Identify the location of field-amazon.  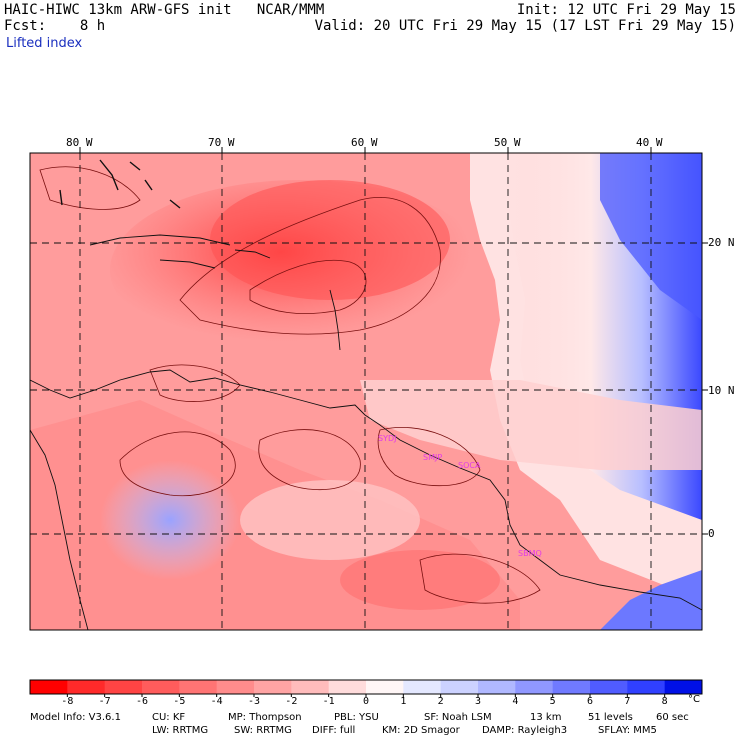
(420, 580).